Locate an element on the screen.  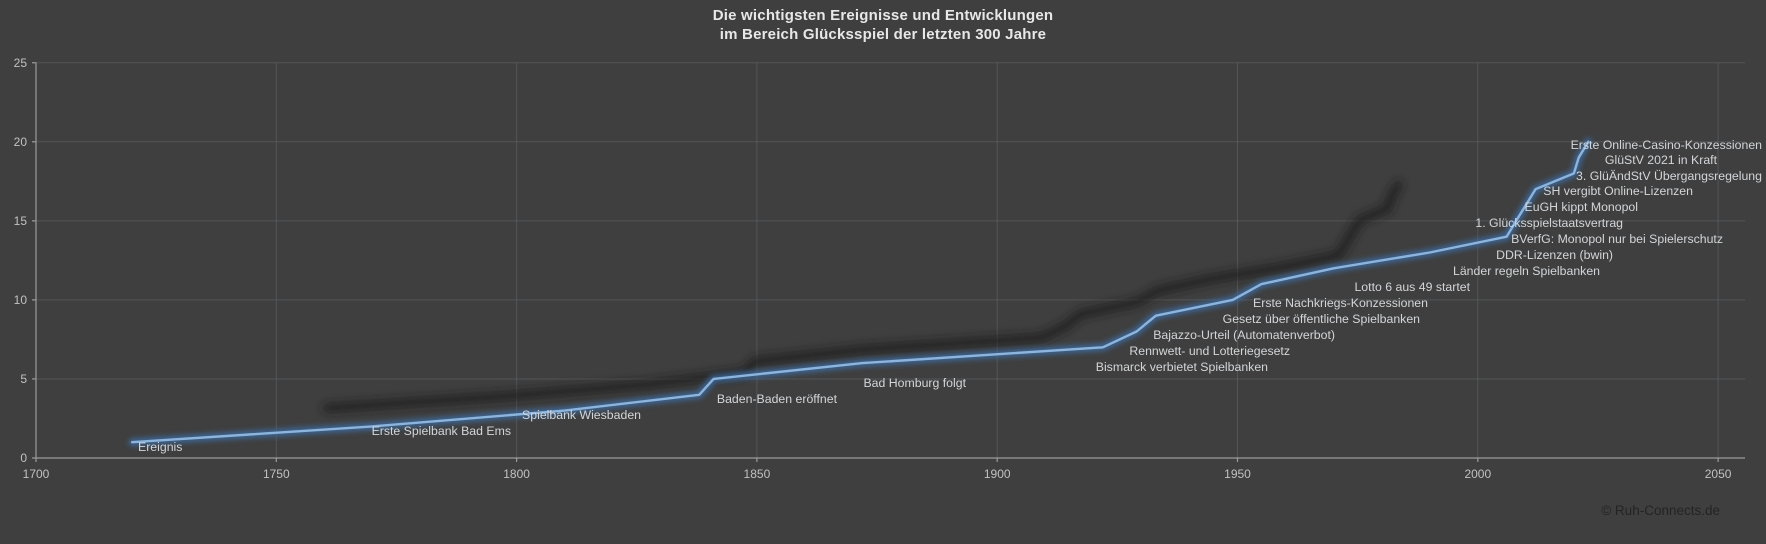
event-label: Bismarck verbietet Spielbanken is located at coordinates (1182, 367).